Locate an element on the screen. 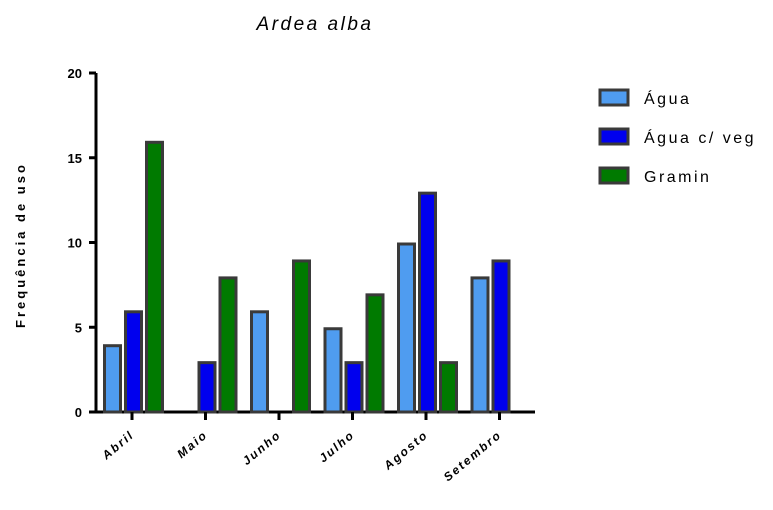 This screenshot has width=773, height=510. y-tick-label: 10 is located at coordinates (75, 243).